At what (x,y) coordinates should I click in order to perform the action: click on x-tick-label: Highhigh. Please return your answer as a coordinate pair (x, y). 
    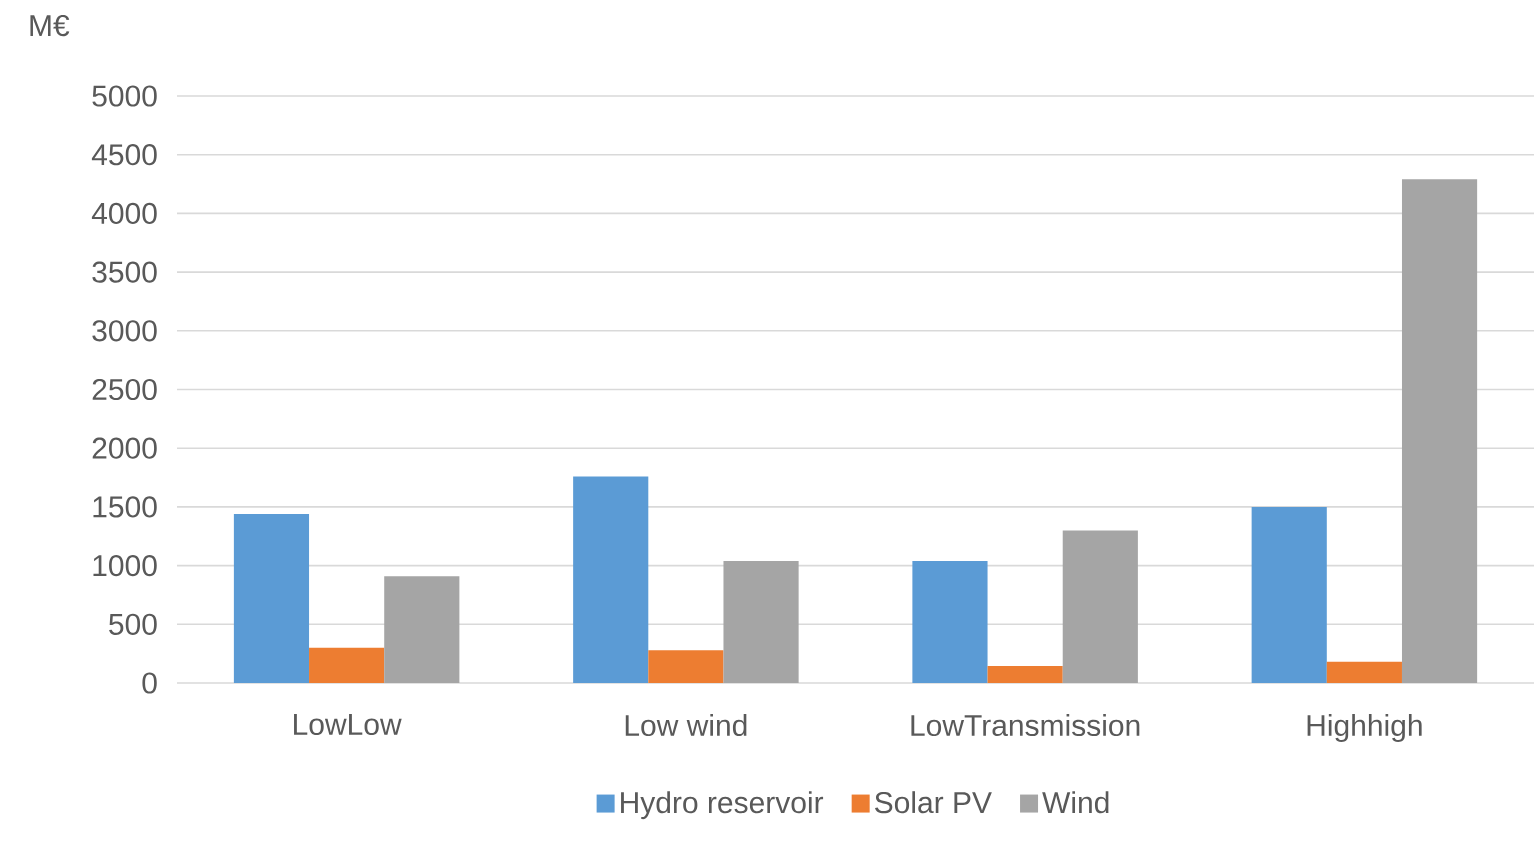
    Looking at the image, I should click on (1364, 728).